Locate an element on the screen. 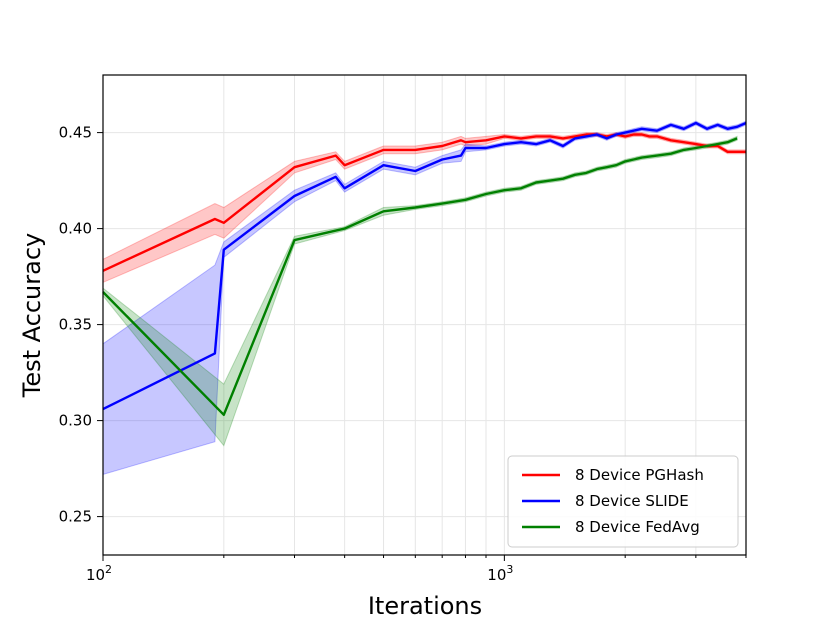 This screenshot has width=830, height=623. y-tick-label: 0.30 is located at coordinates (75, 421).